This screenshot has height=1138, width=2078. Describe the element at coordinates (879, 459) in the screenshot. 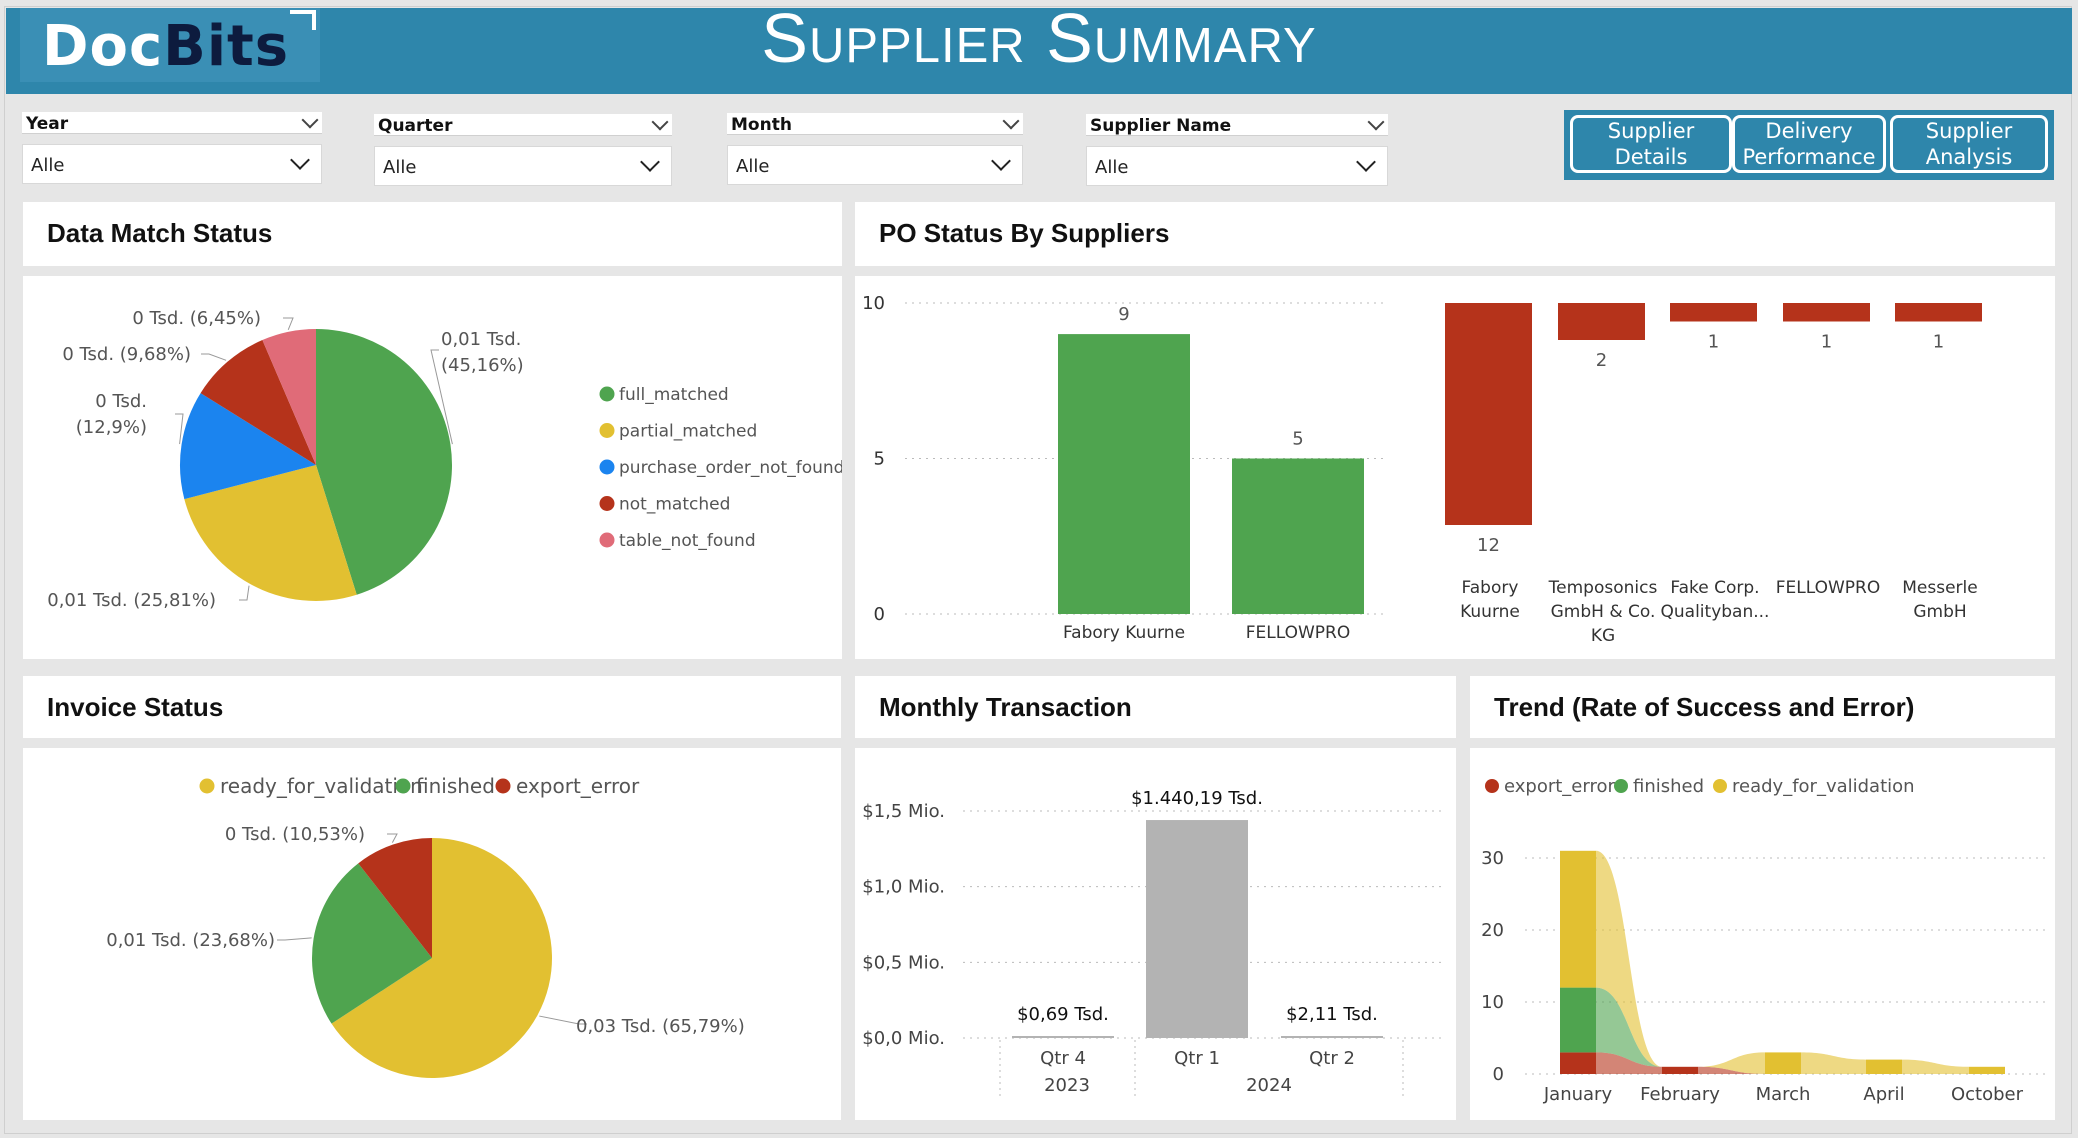

I see `po-y-tick-label: 5` at that location.